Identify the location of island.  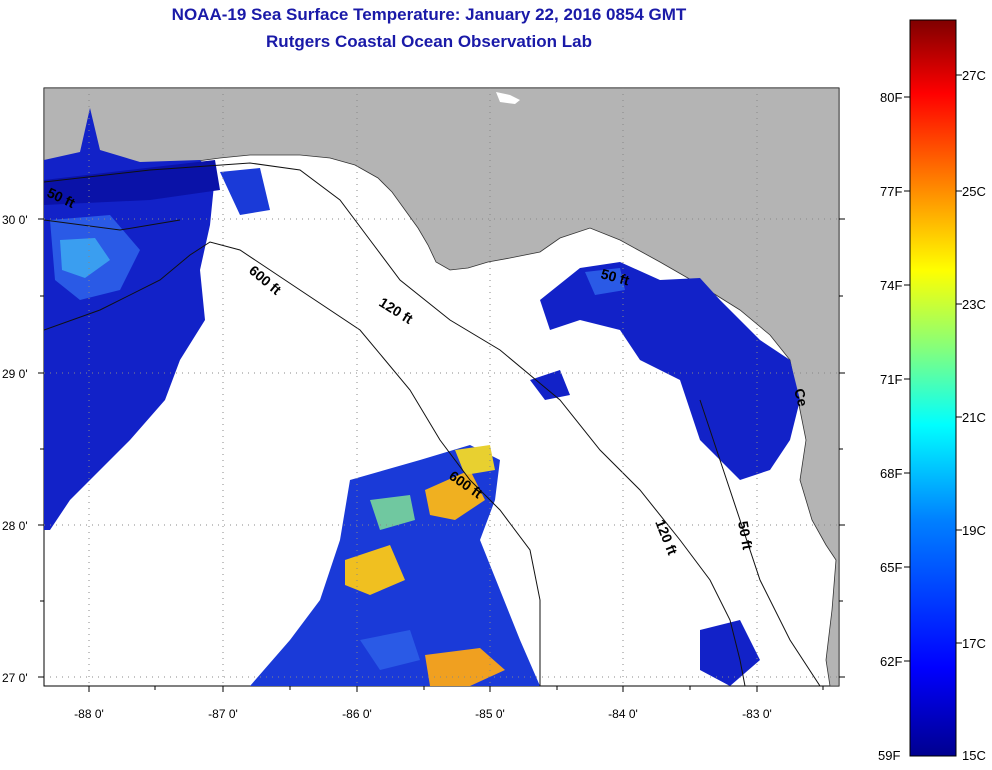
(508, 98).